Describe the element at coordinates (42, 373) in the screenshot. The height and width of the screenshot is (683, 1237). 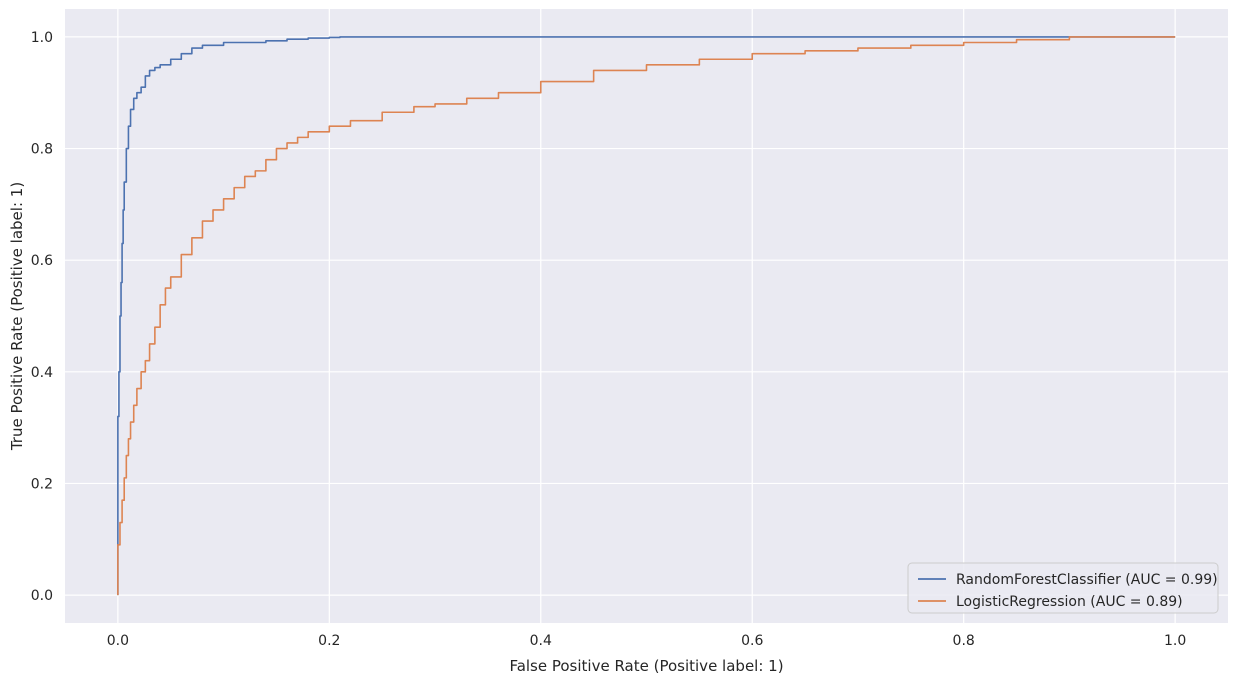
I see `y-tick-label: 0.4` at that location.